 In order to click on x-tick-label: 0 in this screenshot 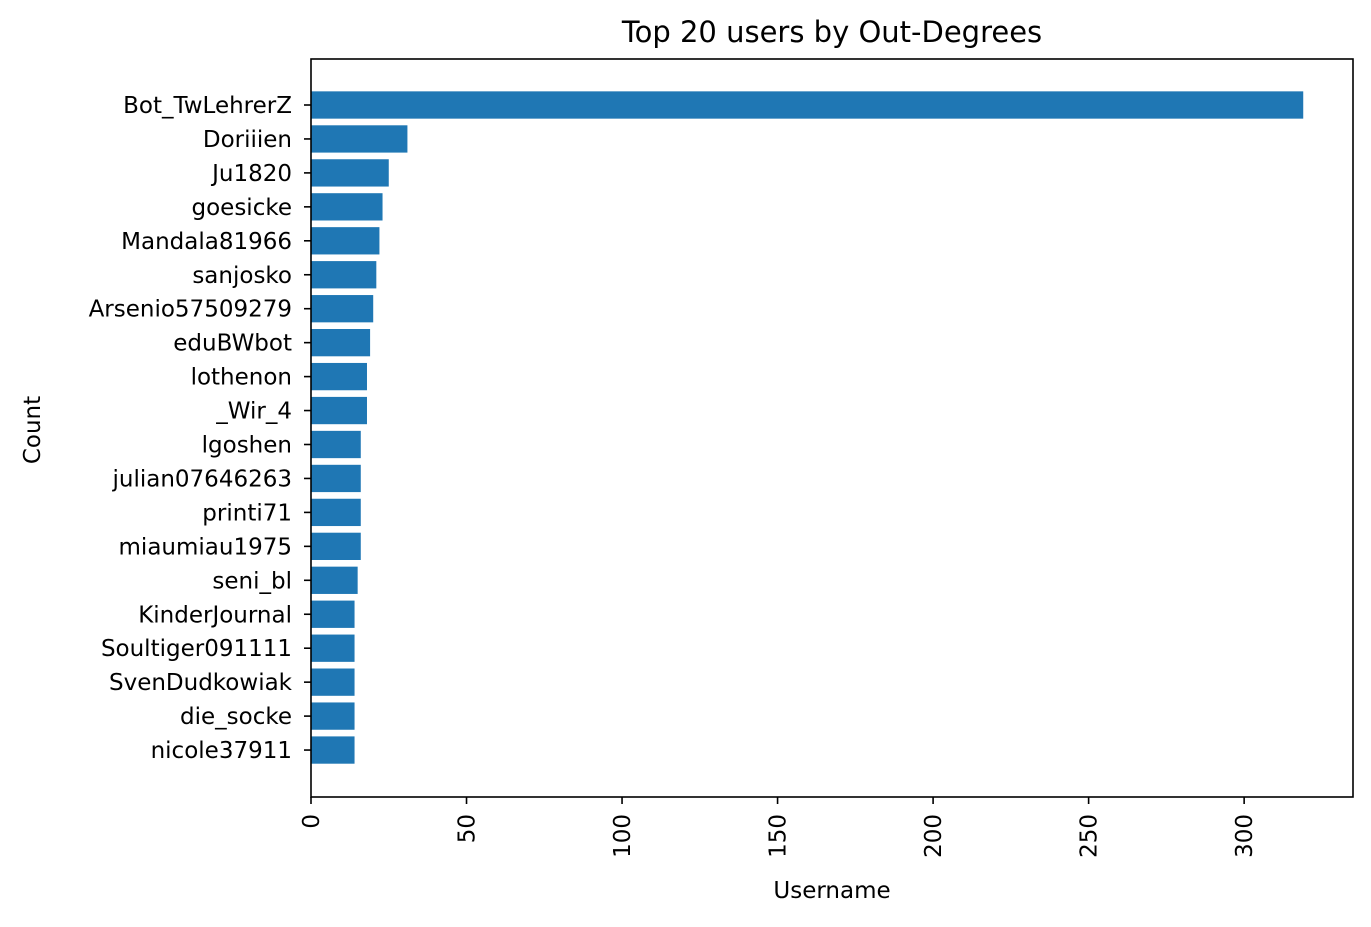, I will do `click(312, 821)`.